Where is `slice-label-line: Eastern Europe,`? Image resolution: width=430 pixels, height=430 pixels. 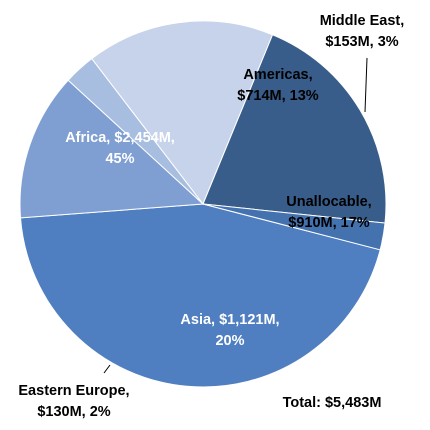
slice-label-line: Eastern Europe, is located at coordinates (73, 391).